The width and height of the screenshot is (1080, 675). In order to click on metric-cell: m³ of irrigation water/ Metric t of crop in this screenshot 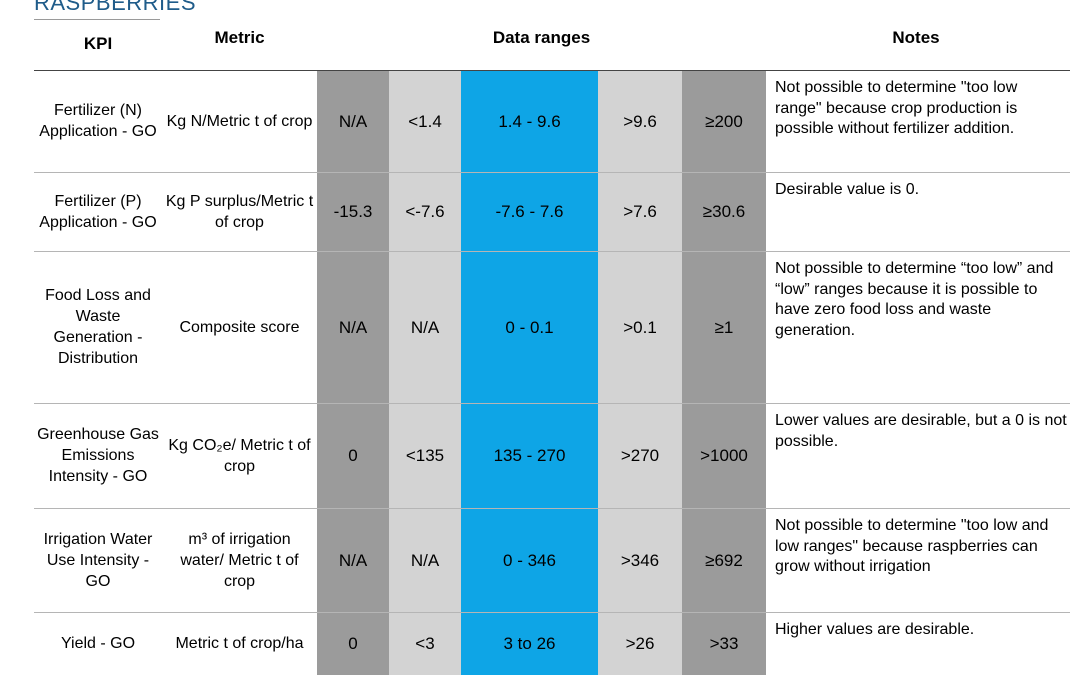, I will do `click(239, 560)`.